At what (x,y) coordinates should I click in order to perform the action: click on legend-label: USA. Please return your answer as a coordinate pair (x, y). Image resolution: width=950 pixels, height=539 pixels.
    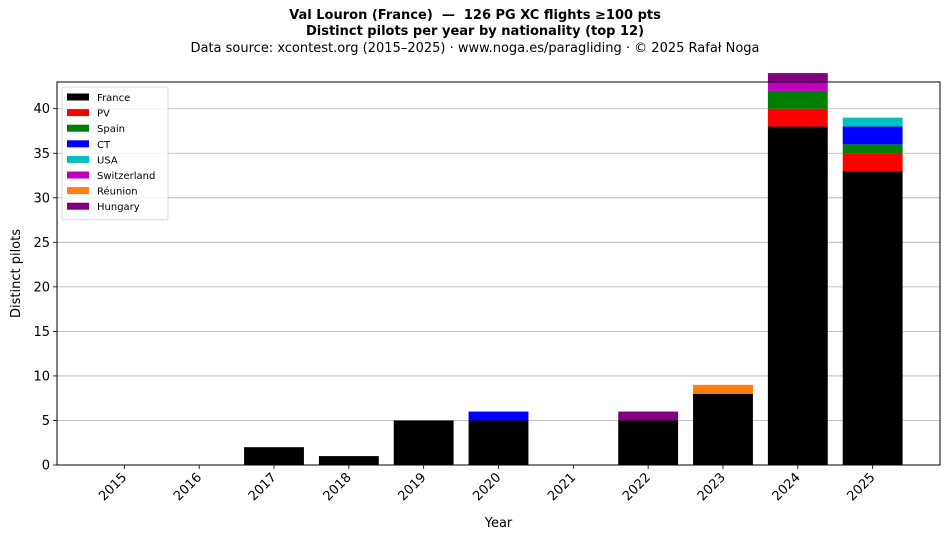
    Looking at the image, I should click on (107, 160).